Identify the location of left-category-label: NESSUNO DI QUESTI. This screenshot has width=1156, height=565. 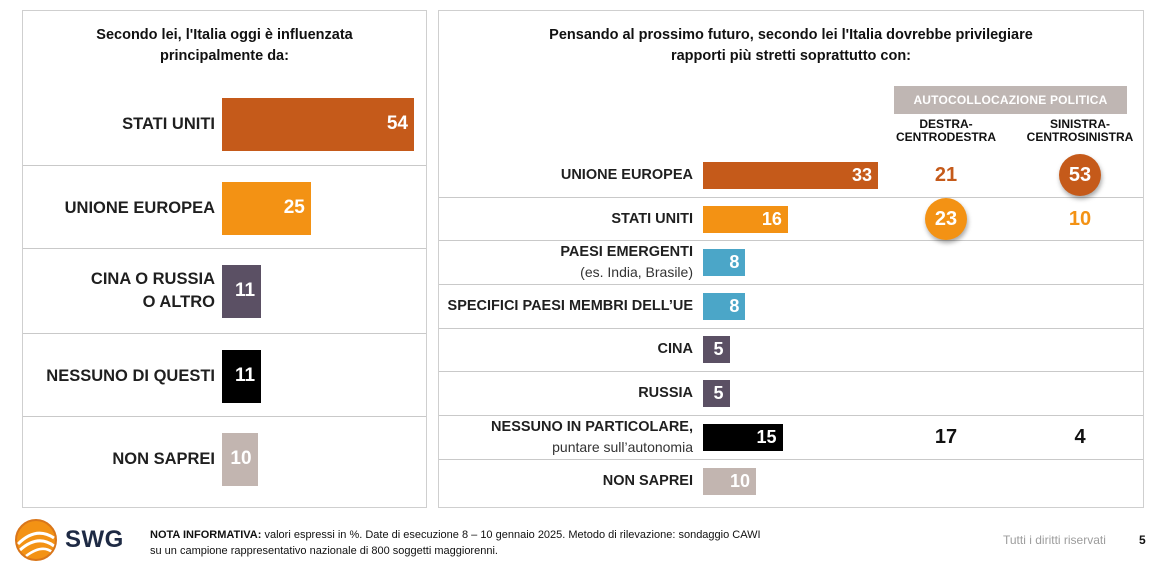
(120, 376).